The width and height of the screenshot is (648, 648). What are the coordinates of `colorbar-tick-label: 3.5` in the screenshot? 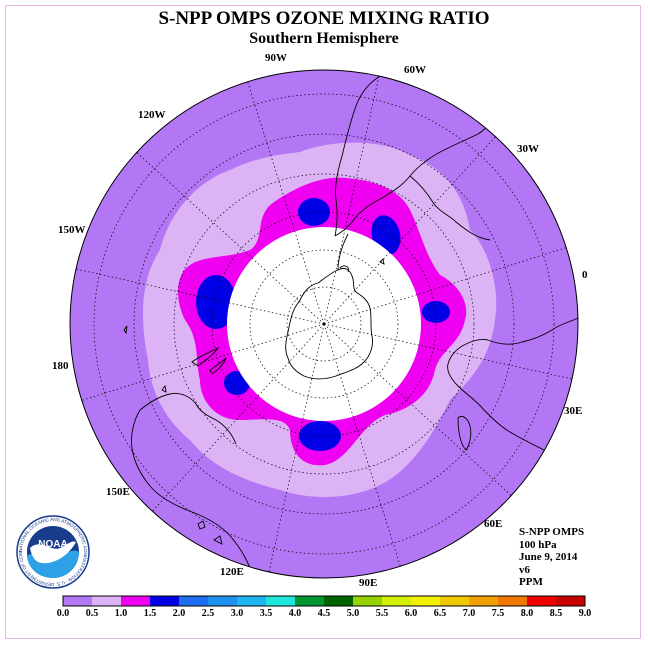 It's located at (266, 613).